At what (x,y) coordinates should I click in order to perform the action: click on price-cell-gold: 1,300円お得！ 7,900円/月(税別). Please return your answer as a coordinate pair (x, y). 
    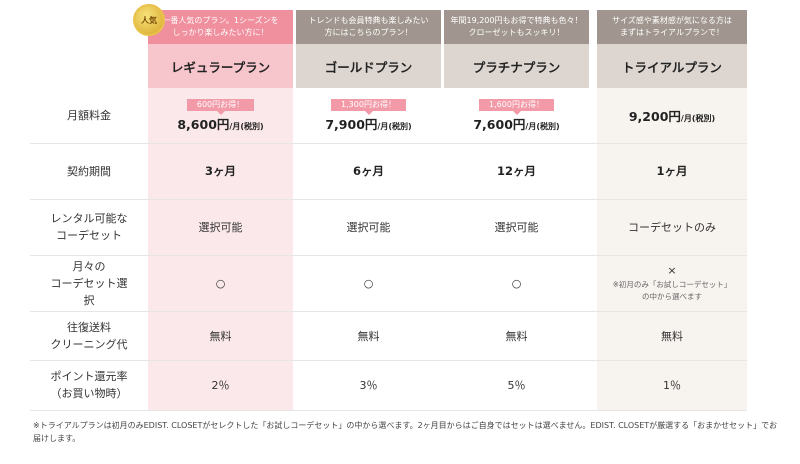
    Looking at the image, I should click on (368, 115).